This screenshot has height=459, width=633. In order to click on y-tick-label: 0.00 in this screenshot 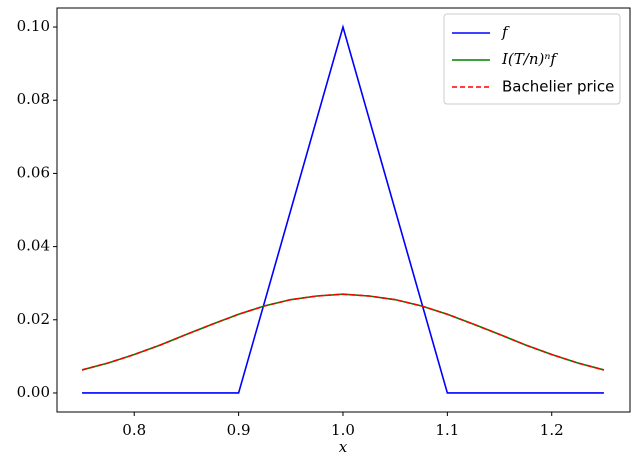, I will do `click(33, 392)`.